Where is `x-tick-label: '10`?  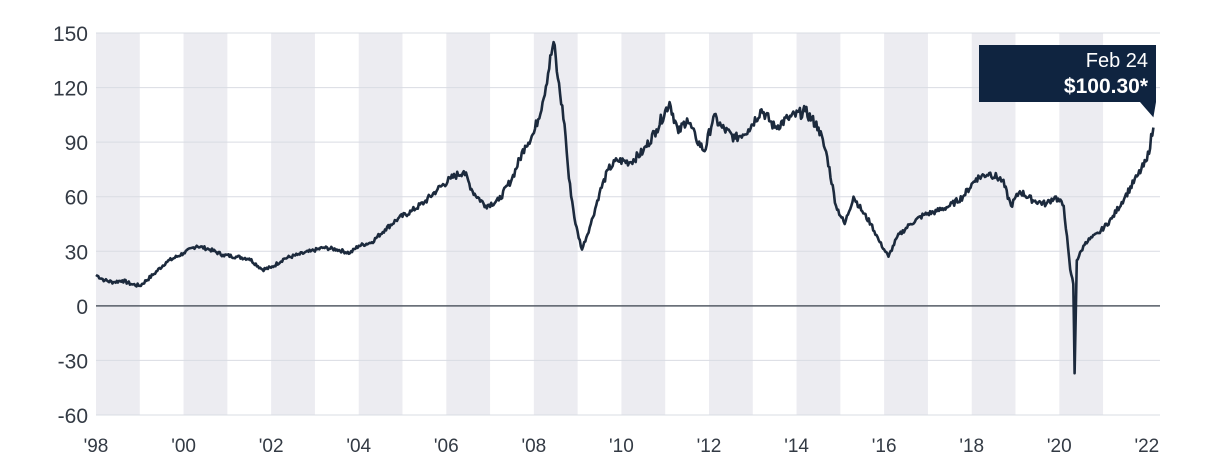
x-tick-label: '10 is located at coordinates (621, 446).